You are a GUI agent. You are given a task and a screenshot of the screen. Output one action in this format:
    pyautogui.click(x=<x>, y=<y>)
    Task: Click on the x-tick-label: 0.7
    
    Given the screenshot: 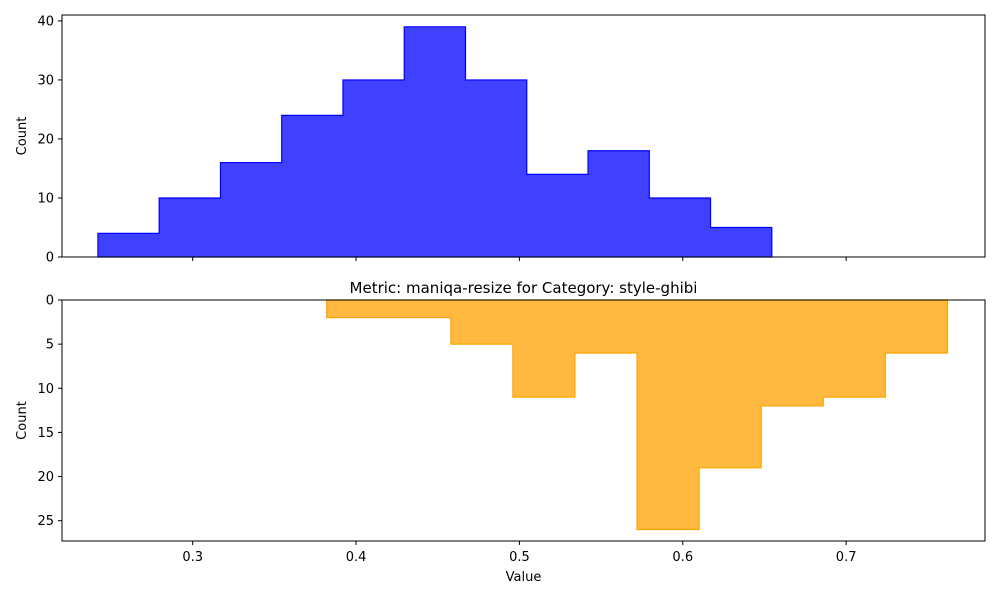 What is the action you would take?
    pyautogui.click(x=846, y=557)
    